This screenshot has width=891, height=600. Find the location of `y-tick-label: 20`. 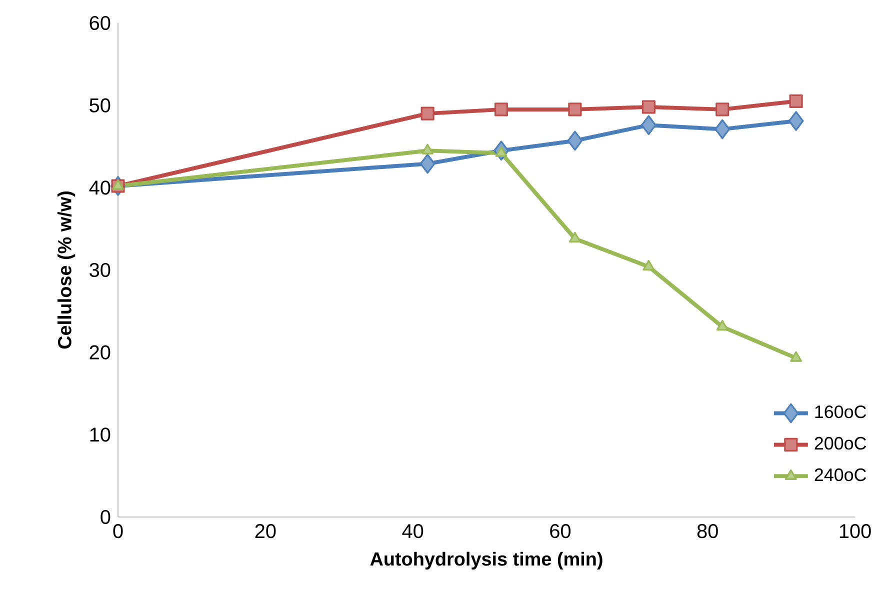

y-tick-label: 20 is located at coordinates (100, 352).